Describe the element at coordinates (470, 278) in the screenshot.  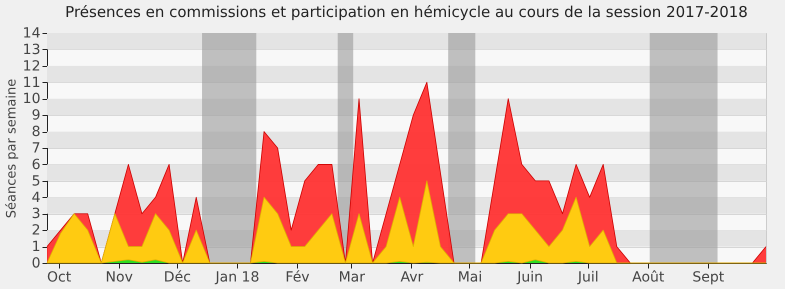
I see `x-tick-label: Mai` at that location.